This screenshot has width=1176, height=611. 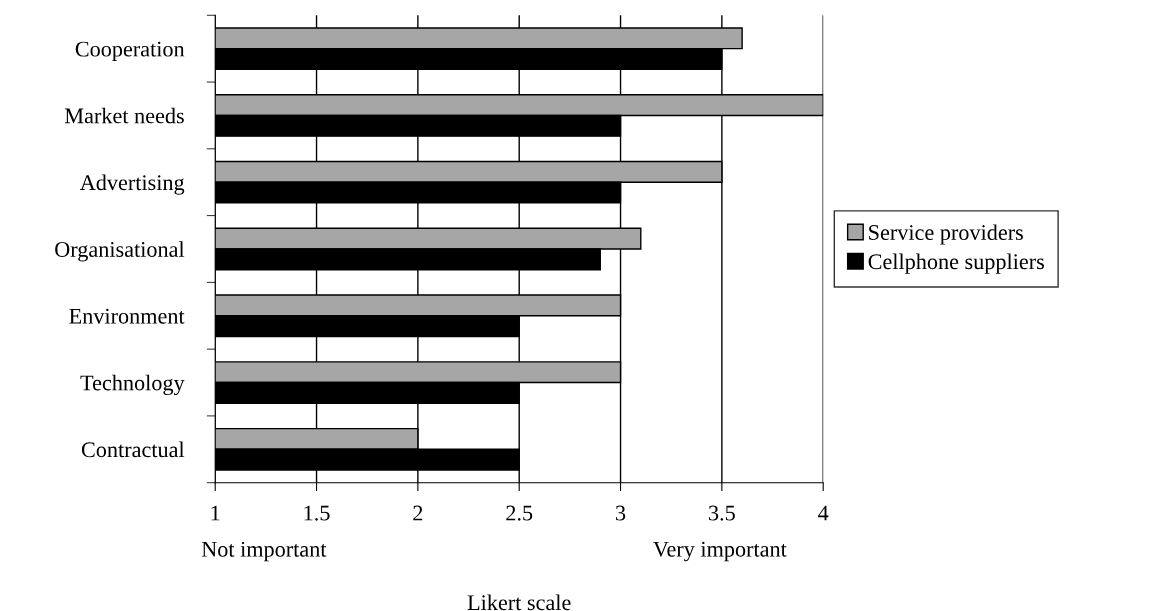 I want to click on x-tick-label: 4, so click(x=823, y=513).